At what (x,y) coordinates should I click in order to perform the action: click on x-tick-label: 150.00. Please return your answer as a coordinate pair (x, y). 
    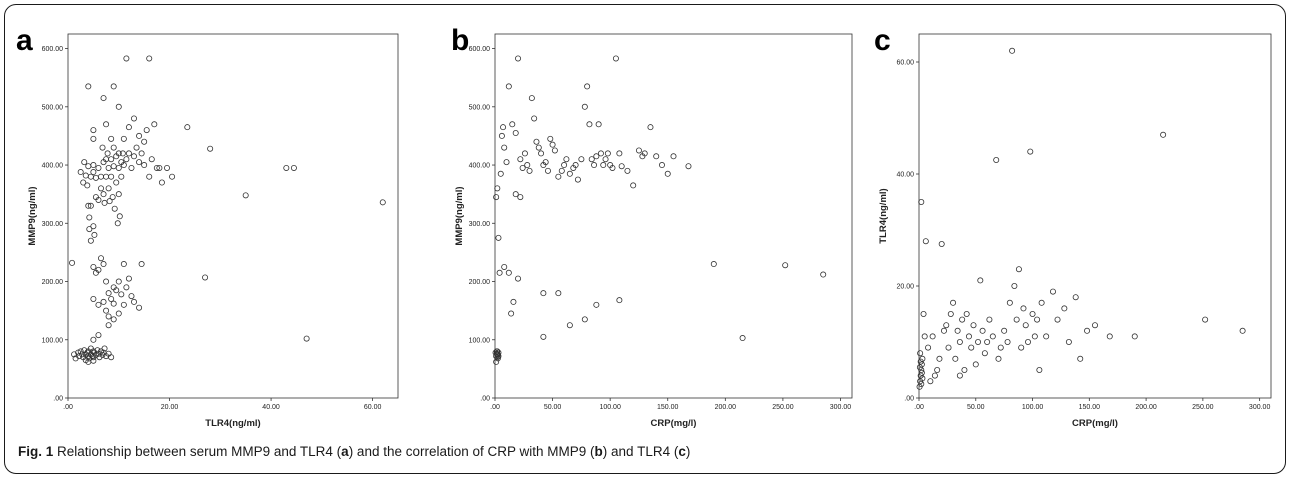
    Looking at the image, I should click on (1090, 407).